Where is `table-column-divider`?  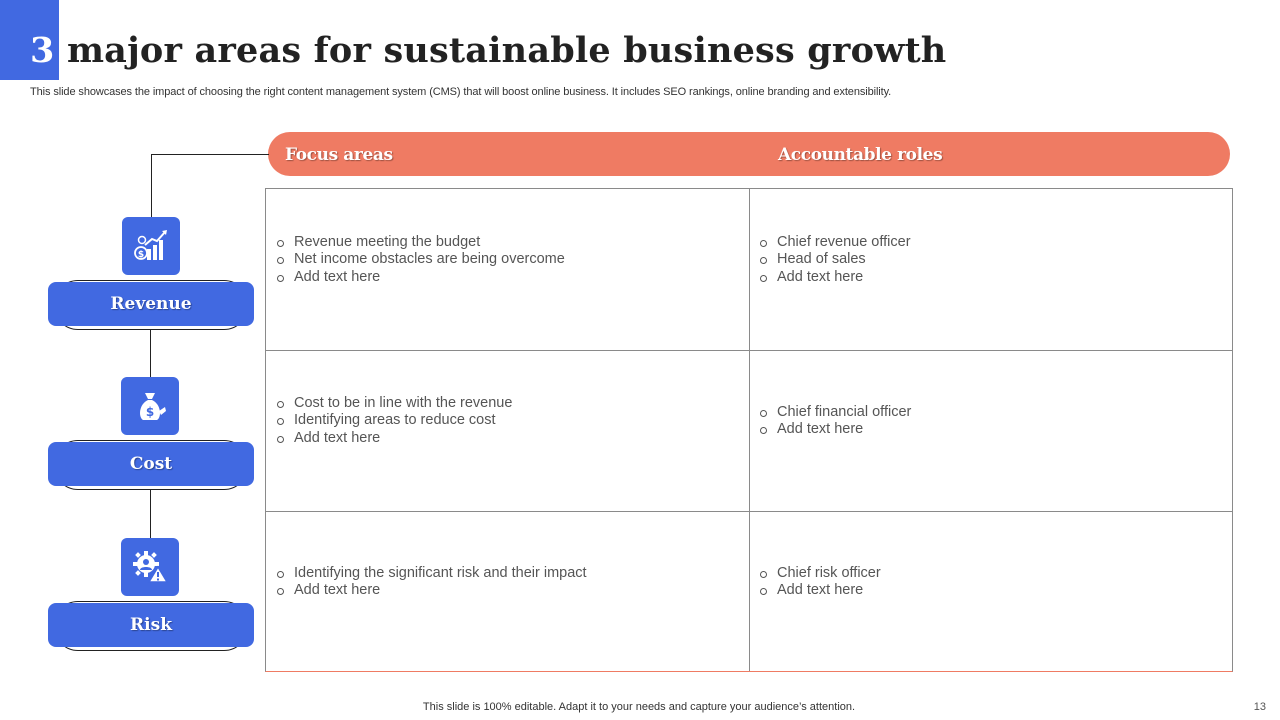
table-column-divider is located at coordinates (749, 430).